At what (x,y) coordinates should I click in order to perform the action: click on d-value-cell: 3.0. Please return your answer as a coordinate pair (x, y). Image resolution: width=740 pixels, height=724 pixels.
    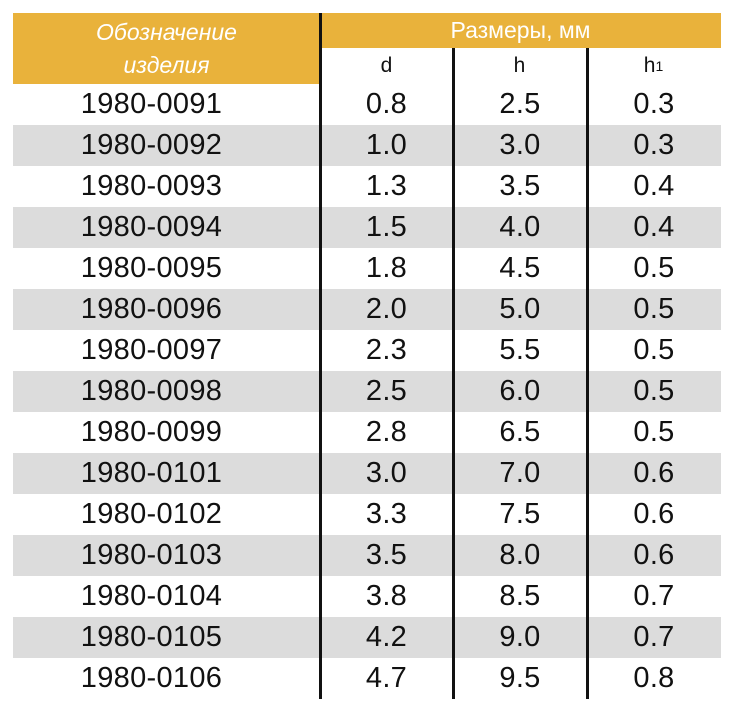
    Looking at the image, I should click on (386, 473).